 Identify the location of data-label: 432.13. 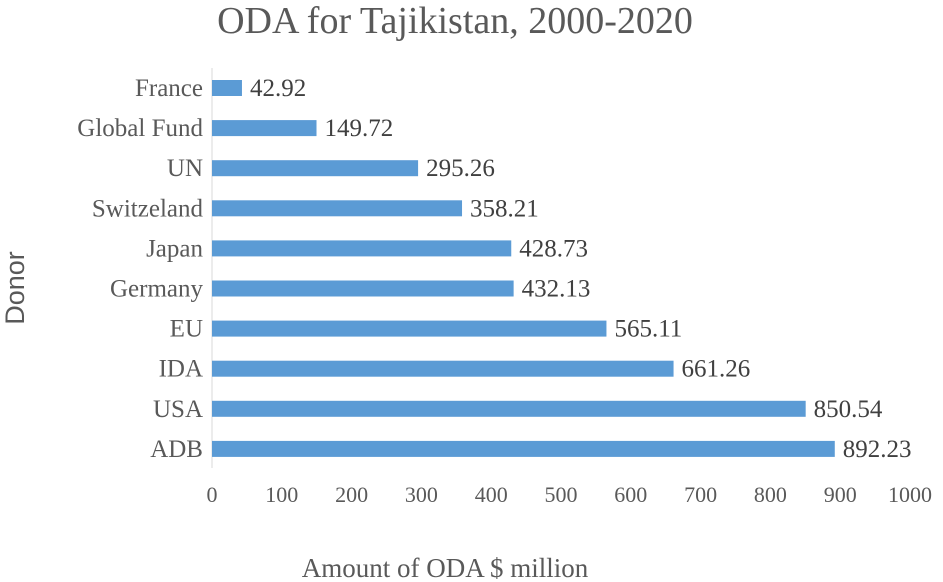
(556, 289).